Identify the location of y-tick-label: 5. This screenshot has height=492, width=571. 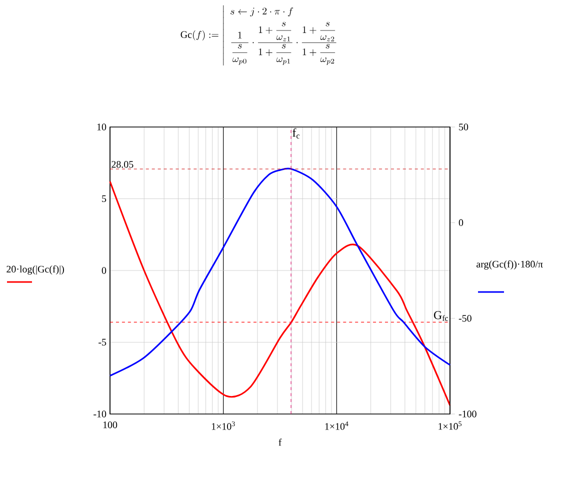
(104, 198).